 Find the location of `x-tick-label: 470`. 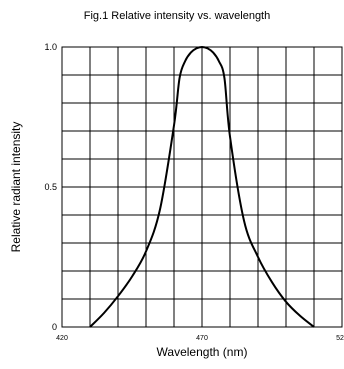

x-tick-label: 470 is located at coordinates (202, 338).